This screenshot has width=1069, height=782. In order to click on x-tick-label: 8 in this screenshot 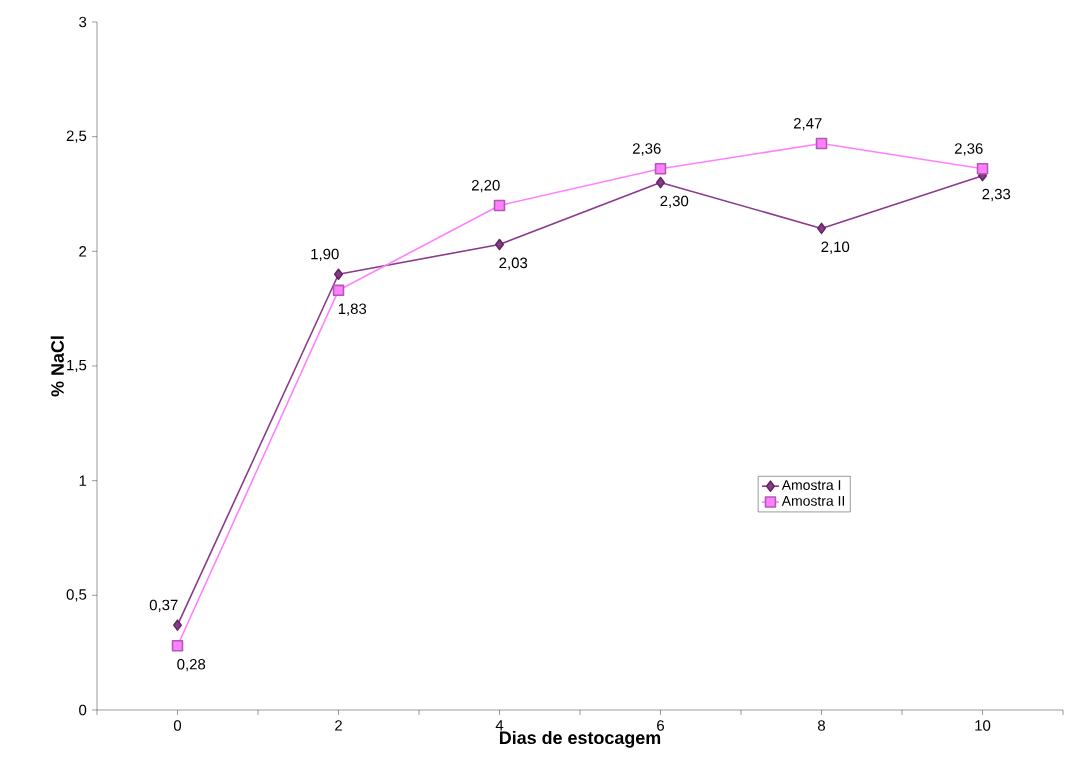, I will do `click(822, 725)`.